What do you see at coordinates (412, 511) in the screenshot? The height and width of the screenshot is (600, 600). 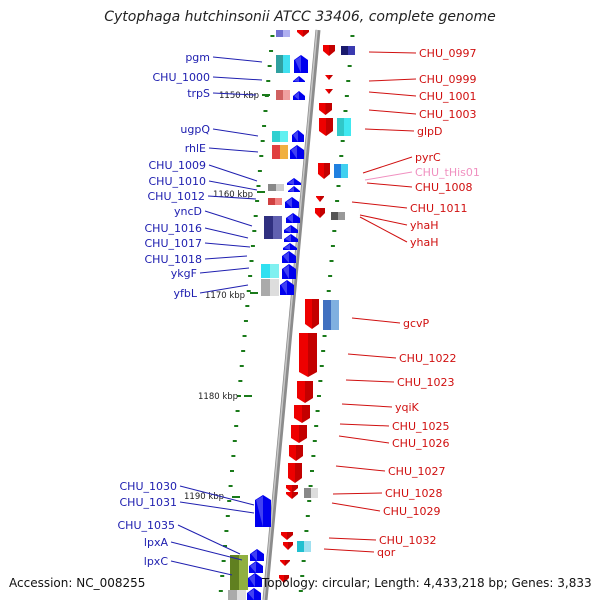 I see `gene-label-chu-1029: CHU_1029` at bounding box center [412, 511].